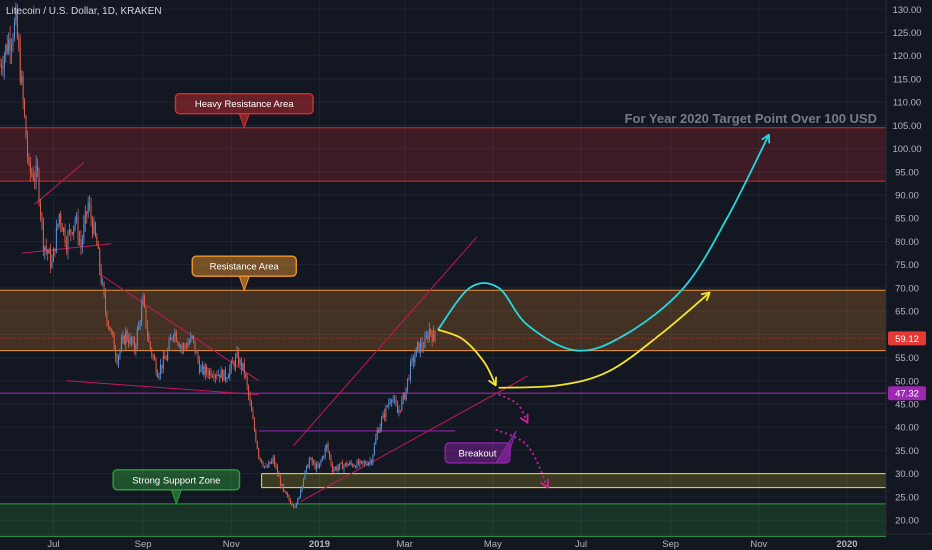 The height and width of the screenshot is (550, 932). What do you see at coordinates (477, 453) in the screenshot?
I see `callout-box` at bounding box center [477, 453].